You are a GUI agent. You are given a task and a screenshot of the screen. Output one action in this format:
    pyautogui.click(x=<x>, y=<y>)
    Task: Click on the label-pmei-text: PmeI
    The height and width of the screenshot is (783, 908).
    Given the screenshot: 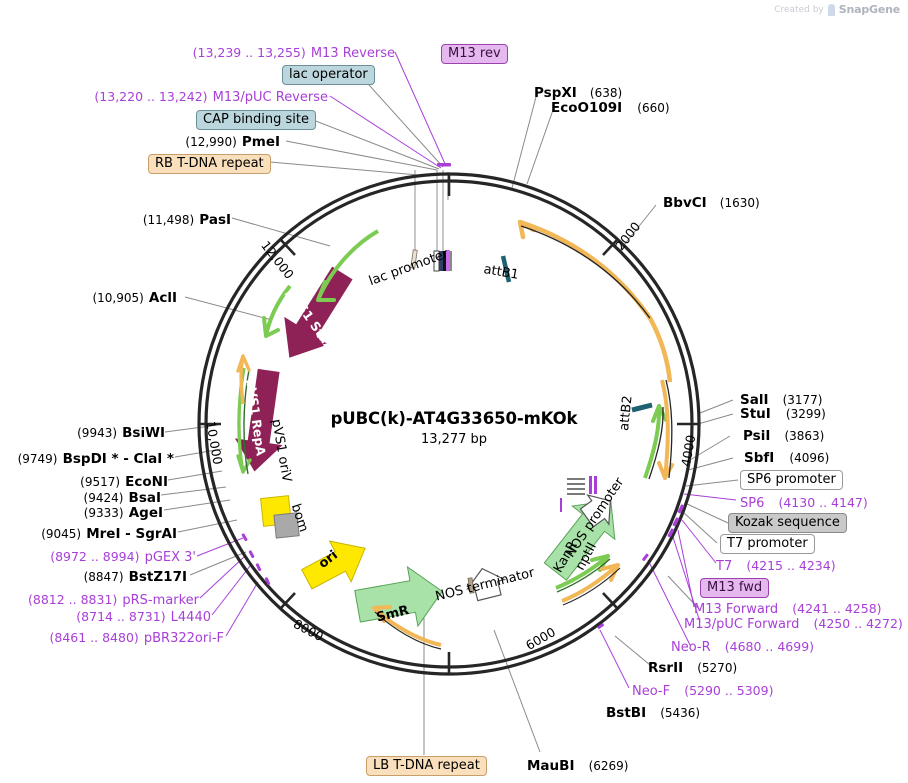 What is the action you would take?
    pyautogui.click(x=260, y=142)
    